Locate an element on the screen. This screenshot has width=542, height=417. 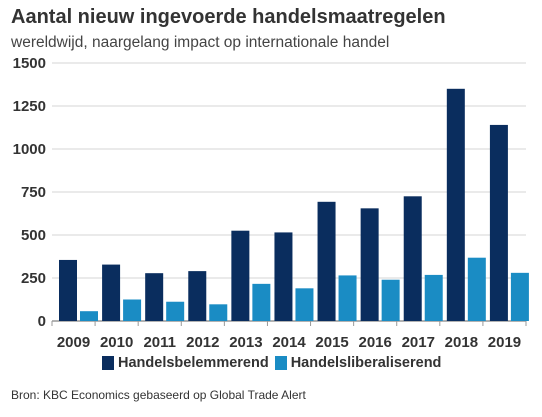
legend-label-handelsbelemmerend: Handelsbelemmerend is located at coordinates (193, 363).